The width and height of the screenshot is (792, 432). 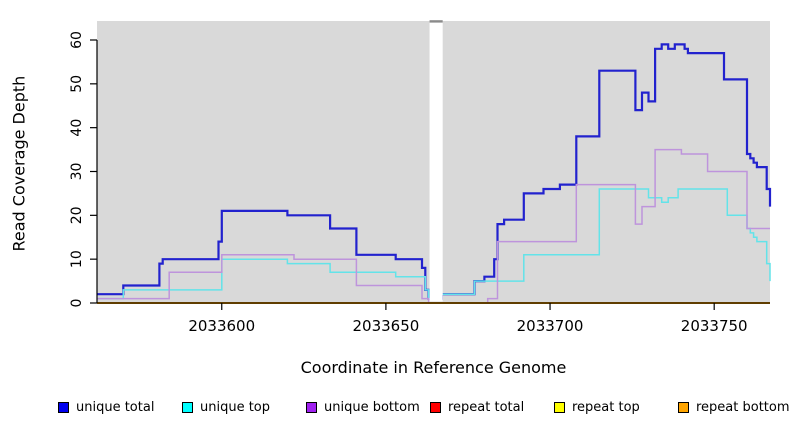 What do you see at coordinates (235, 407) in the screenshot?
I see `legend-label-unique-top: unique top` at bounding box center [235, 407].